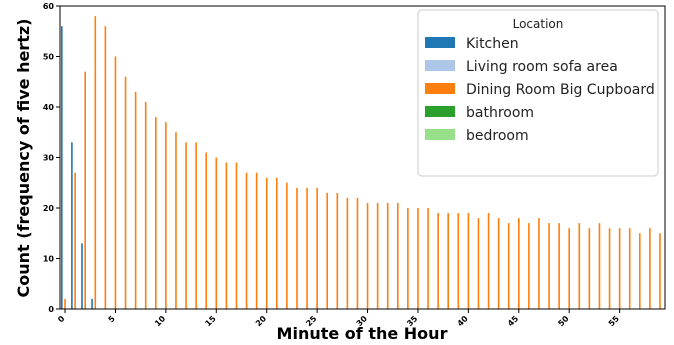 This screenshot has height=345, width=674. Describe the element at coordinates (440, 88) in the screenshot. I see `legend-swatch-dining-room-big-cupboard` at that location.